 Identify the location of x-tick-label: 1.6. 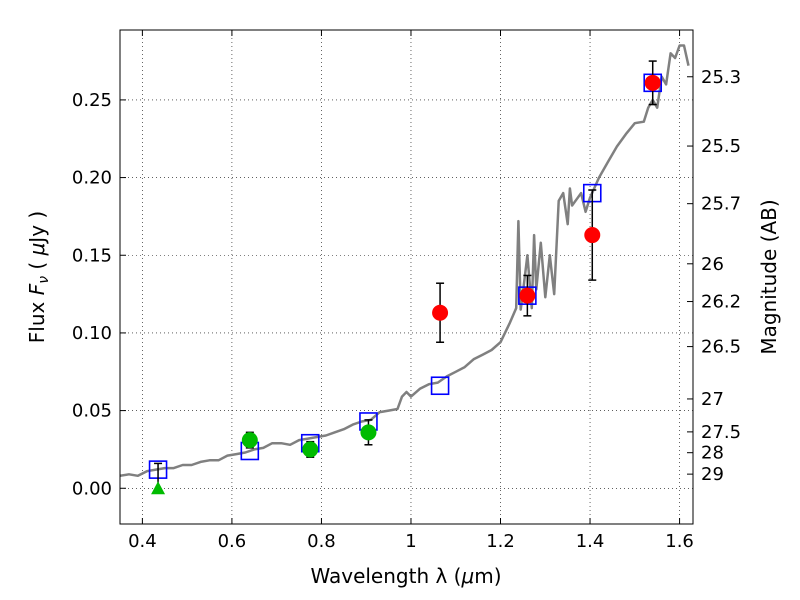
(679, 541).